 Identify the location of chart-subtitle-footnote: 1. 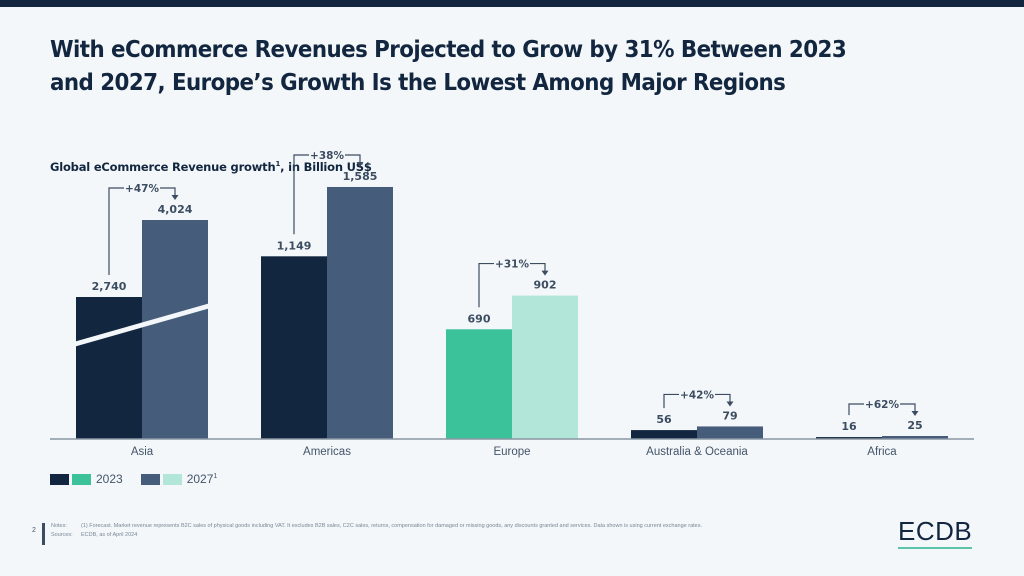
(278, 164).